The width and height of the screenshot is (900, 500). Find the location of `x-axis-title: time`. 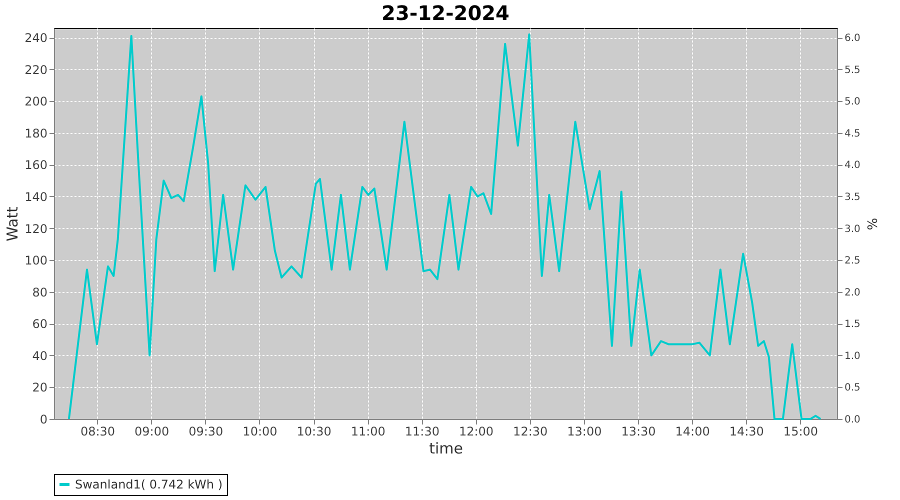

x-axis-title: time is located at coordinates (446, 449).